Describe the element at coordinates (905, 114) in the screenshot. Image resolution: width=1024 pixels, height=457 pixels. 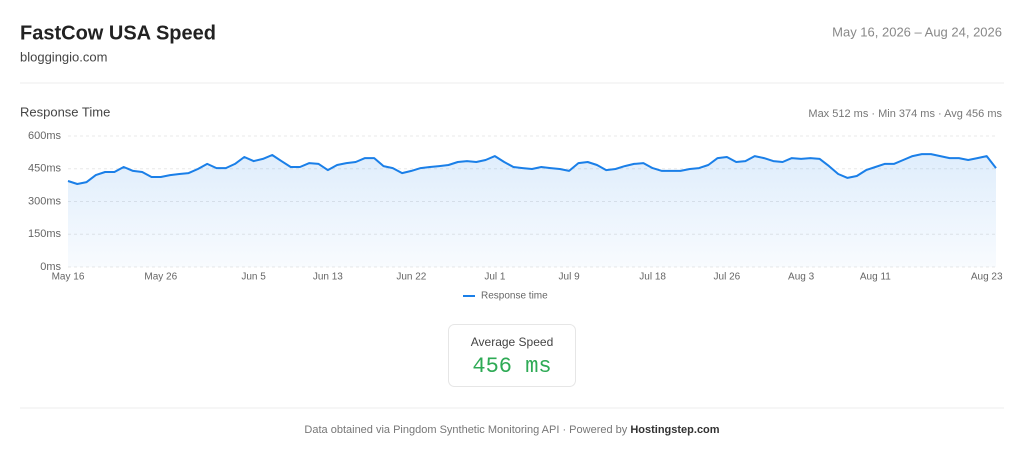
I see `chart-stats: Max 512 ms · Min 374 ms · Avg 456 ms` at that location.